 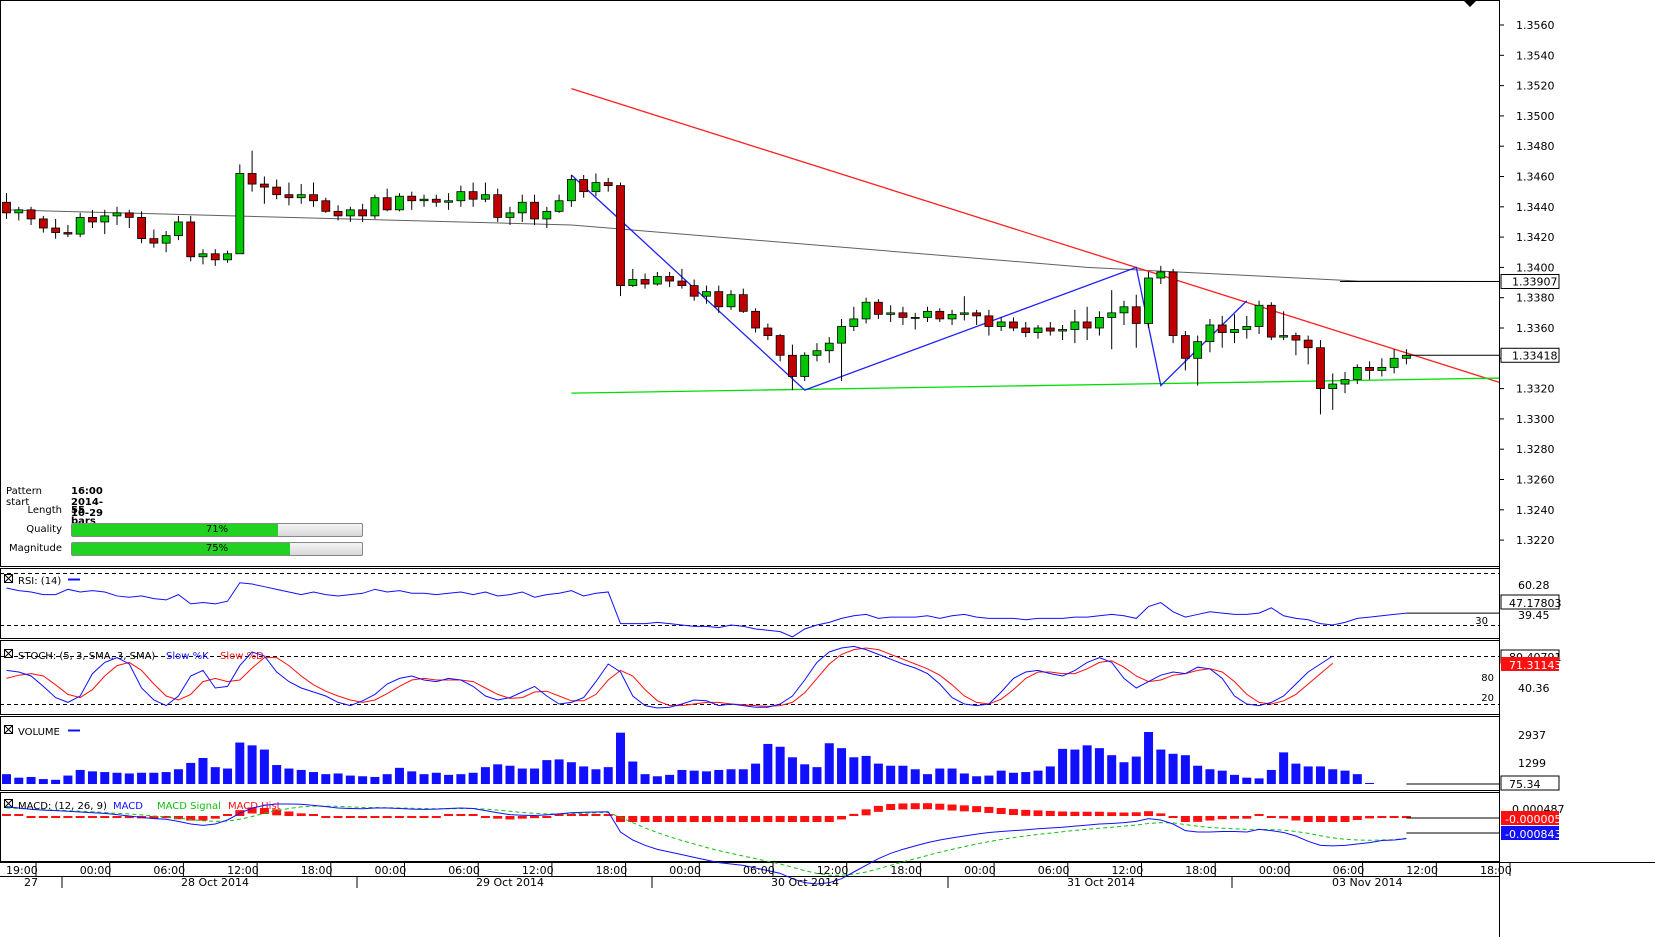 I want to click on rsi-level-30: 30, so click(x=1481, y=621).